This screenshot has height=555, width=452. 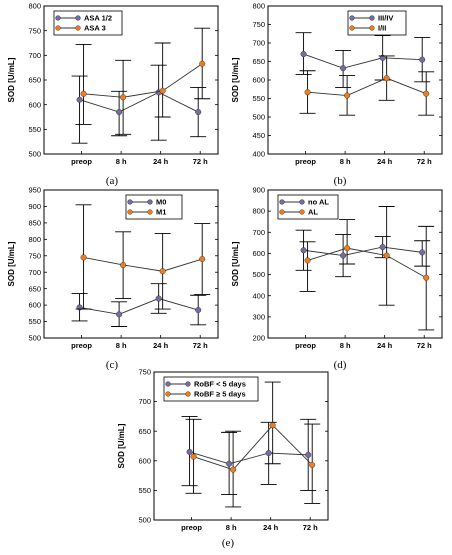 I want to click on legend-label: M0, so click(x=161, y=202).